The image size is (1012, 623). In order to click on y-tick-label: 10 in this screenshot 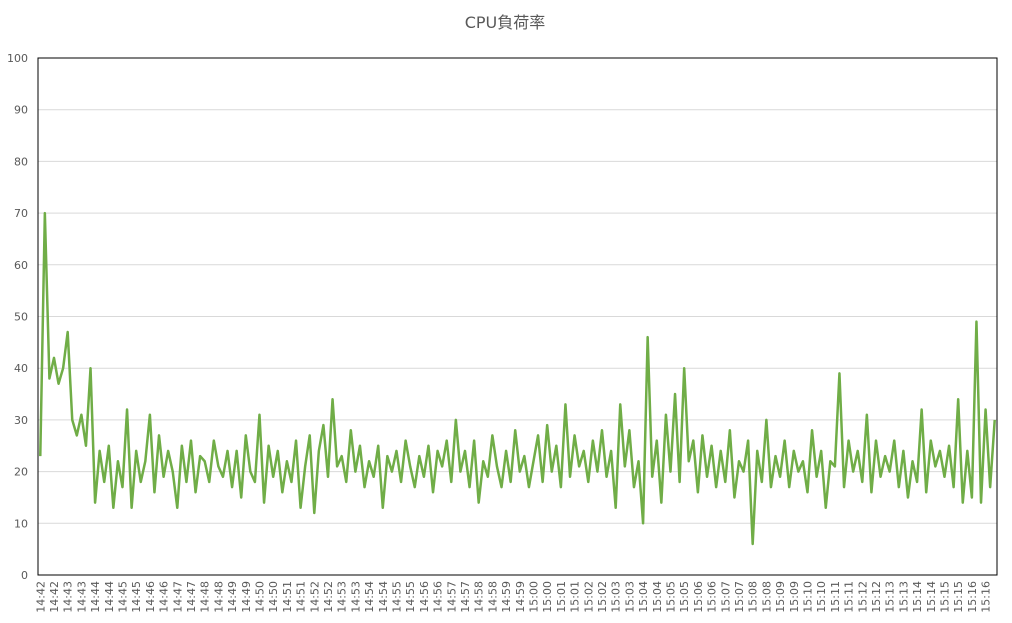, I will do `click(21, 523)`.